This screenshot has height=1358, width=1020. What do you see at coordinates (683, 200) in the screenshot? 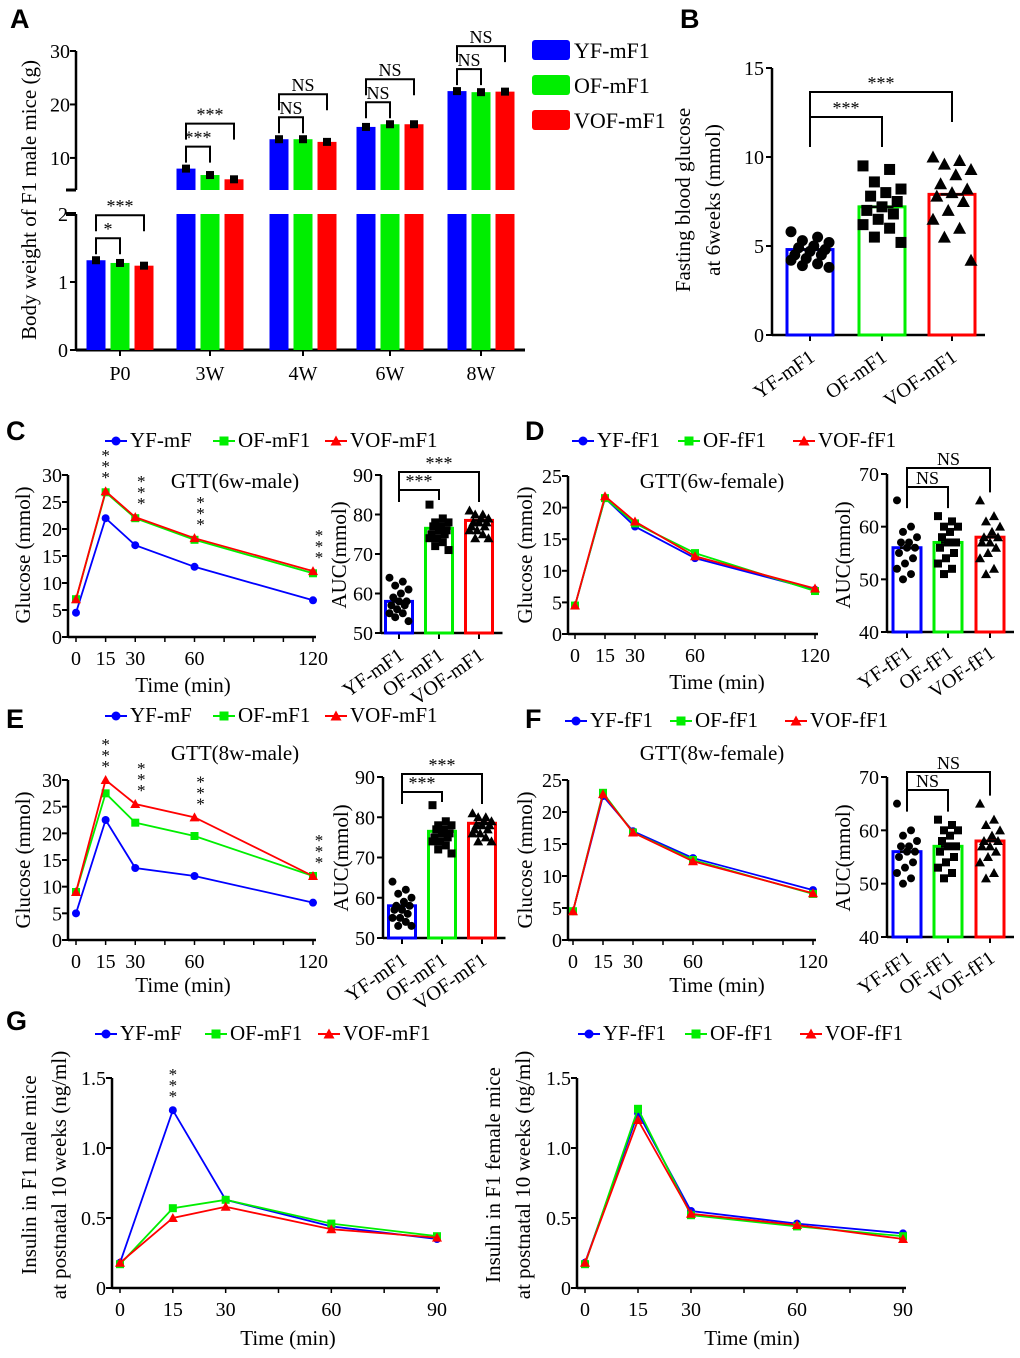
I see `y-axis-label: Fasting blood glucose` at bounding box center [683, 200].